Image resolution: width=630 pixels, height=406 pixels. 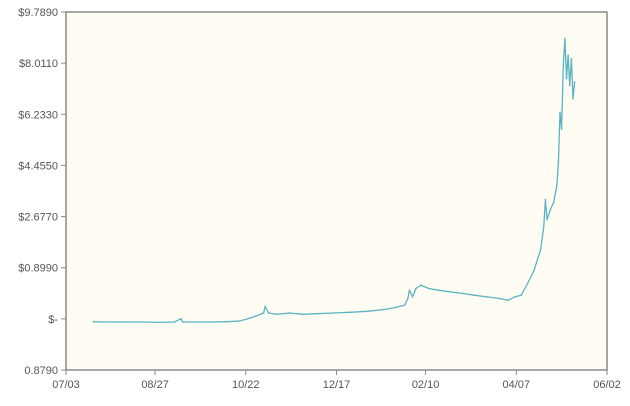 I want to click on x-tick-label: 10/22, so click(x=246, y=385).